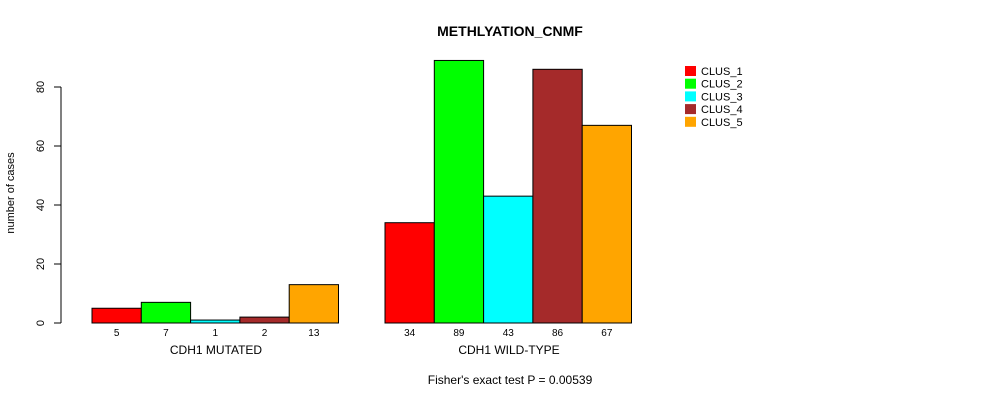 The width and height of the screenshot is (990, 400). Describe the element at coordinates (41, 87) in the screenshot. I see `y-tick-label: 80` at that location.